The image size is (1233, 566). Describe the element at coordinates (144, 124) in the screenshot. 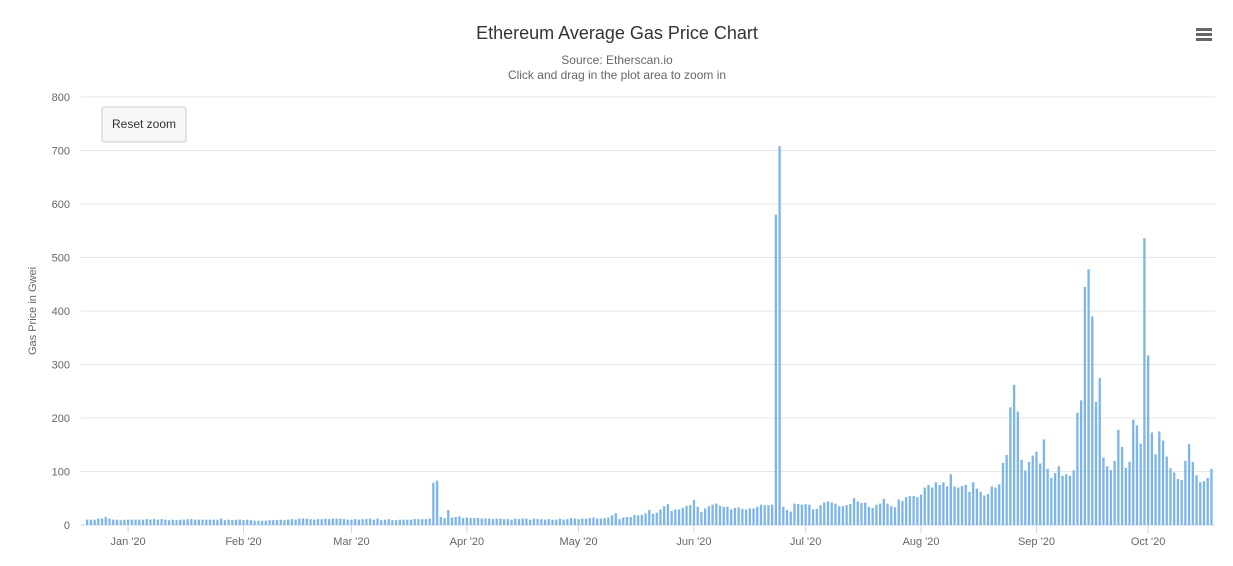

I see `reset-zoom-button: Reset zoom` at that location.